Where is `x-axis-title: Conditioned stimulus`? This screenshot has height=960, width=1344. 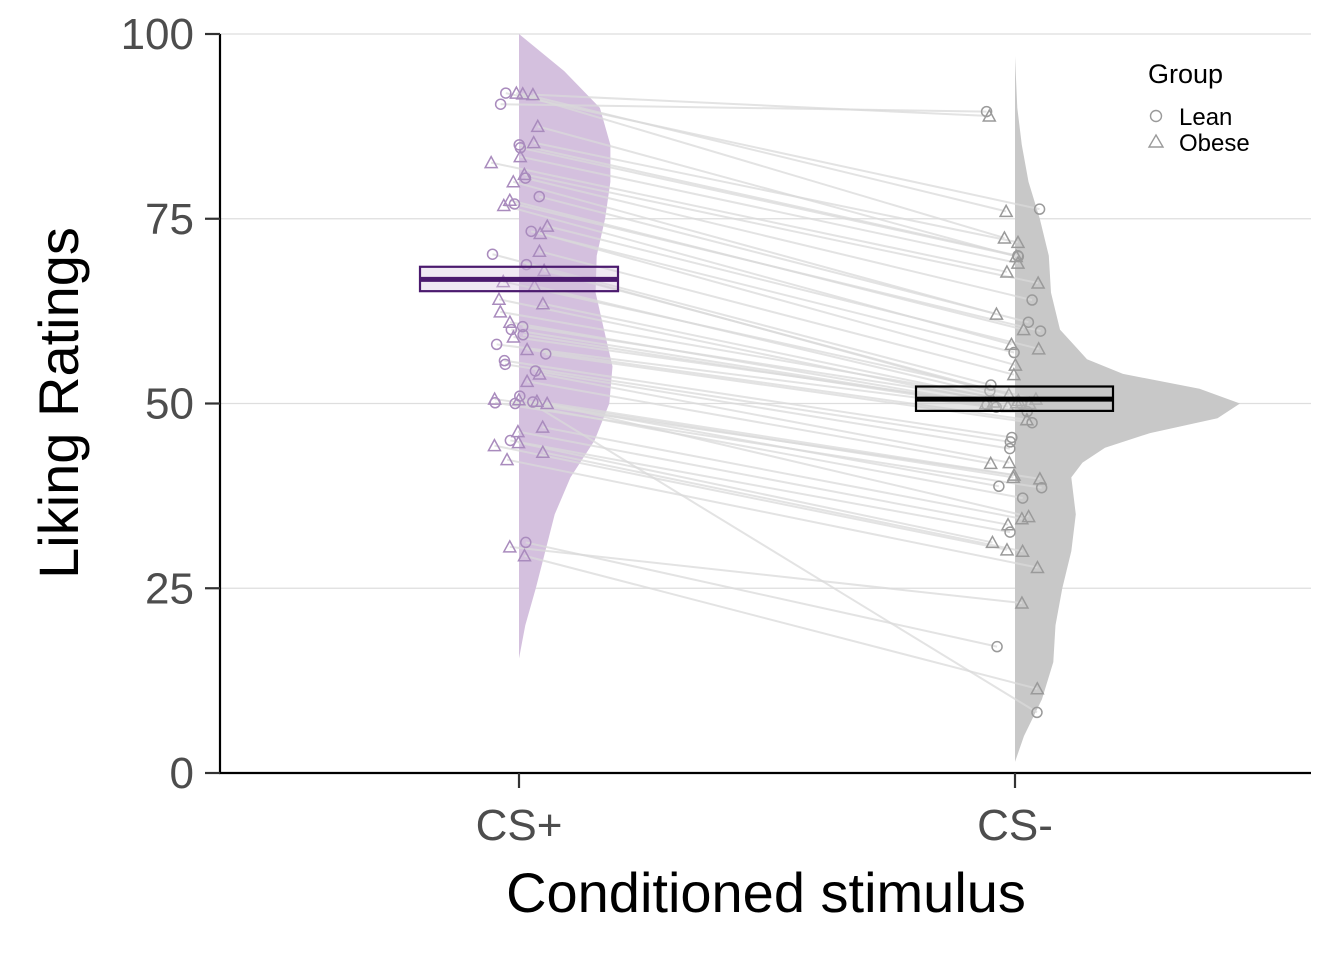 x-axis-title: Conditioned stimulus is located at coordinates (766, 892).